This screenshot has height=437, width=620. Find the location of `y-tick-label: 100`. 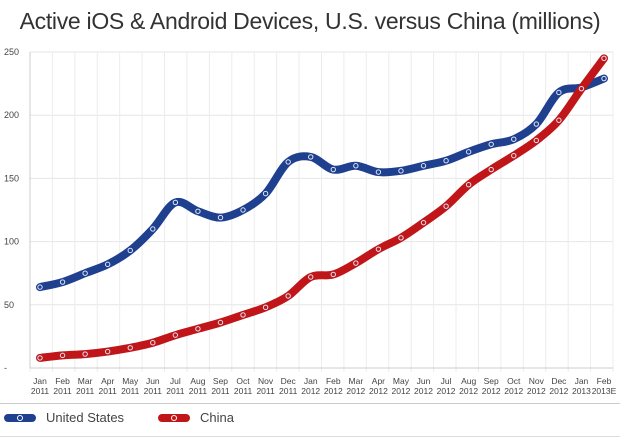

y-tick-label: 100 is located at coordinates (11, 242).